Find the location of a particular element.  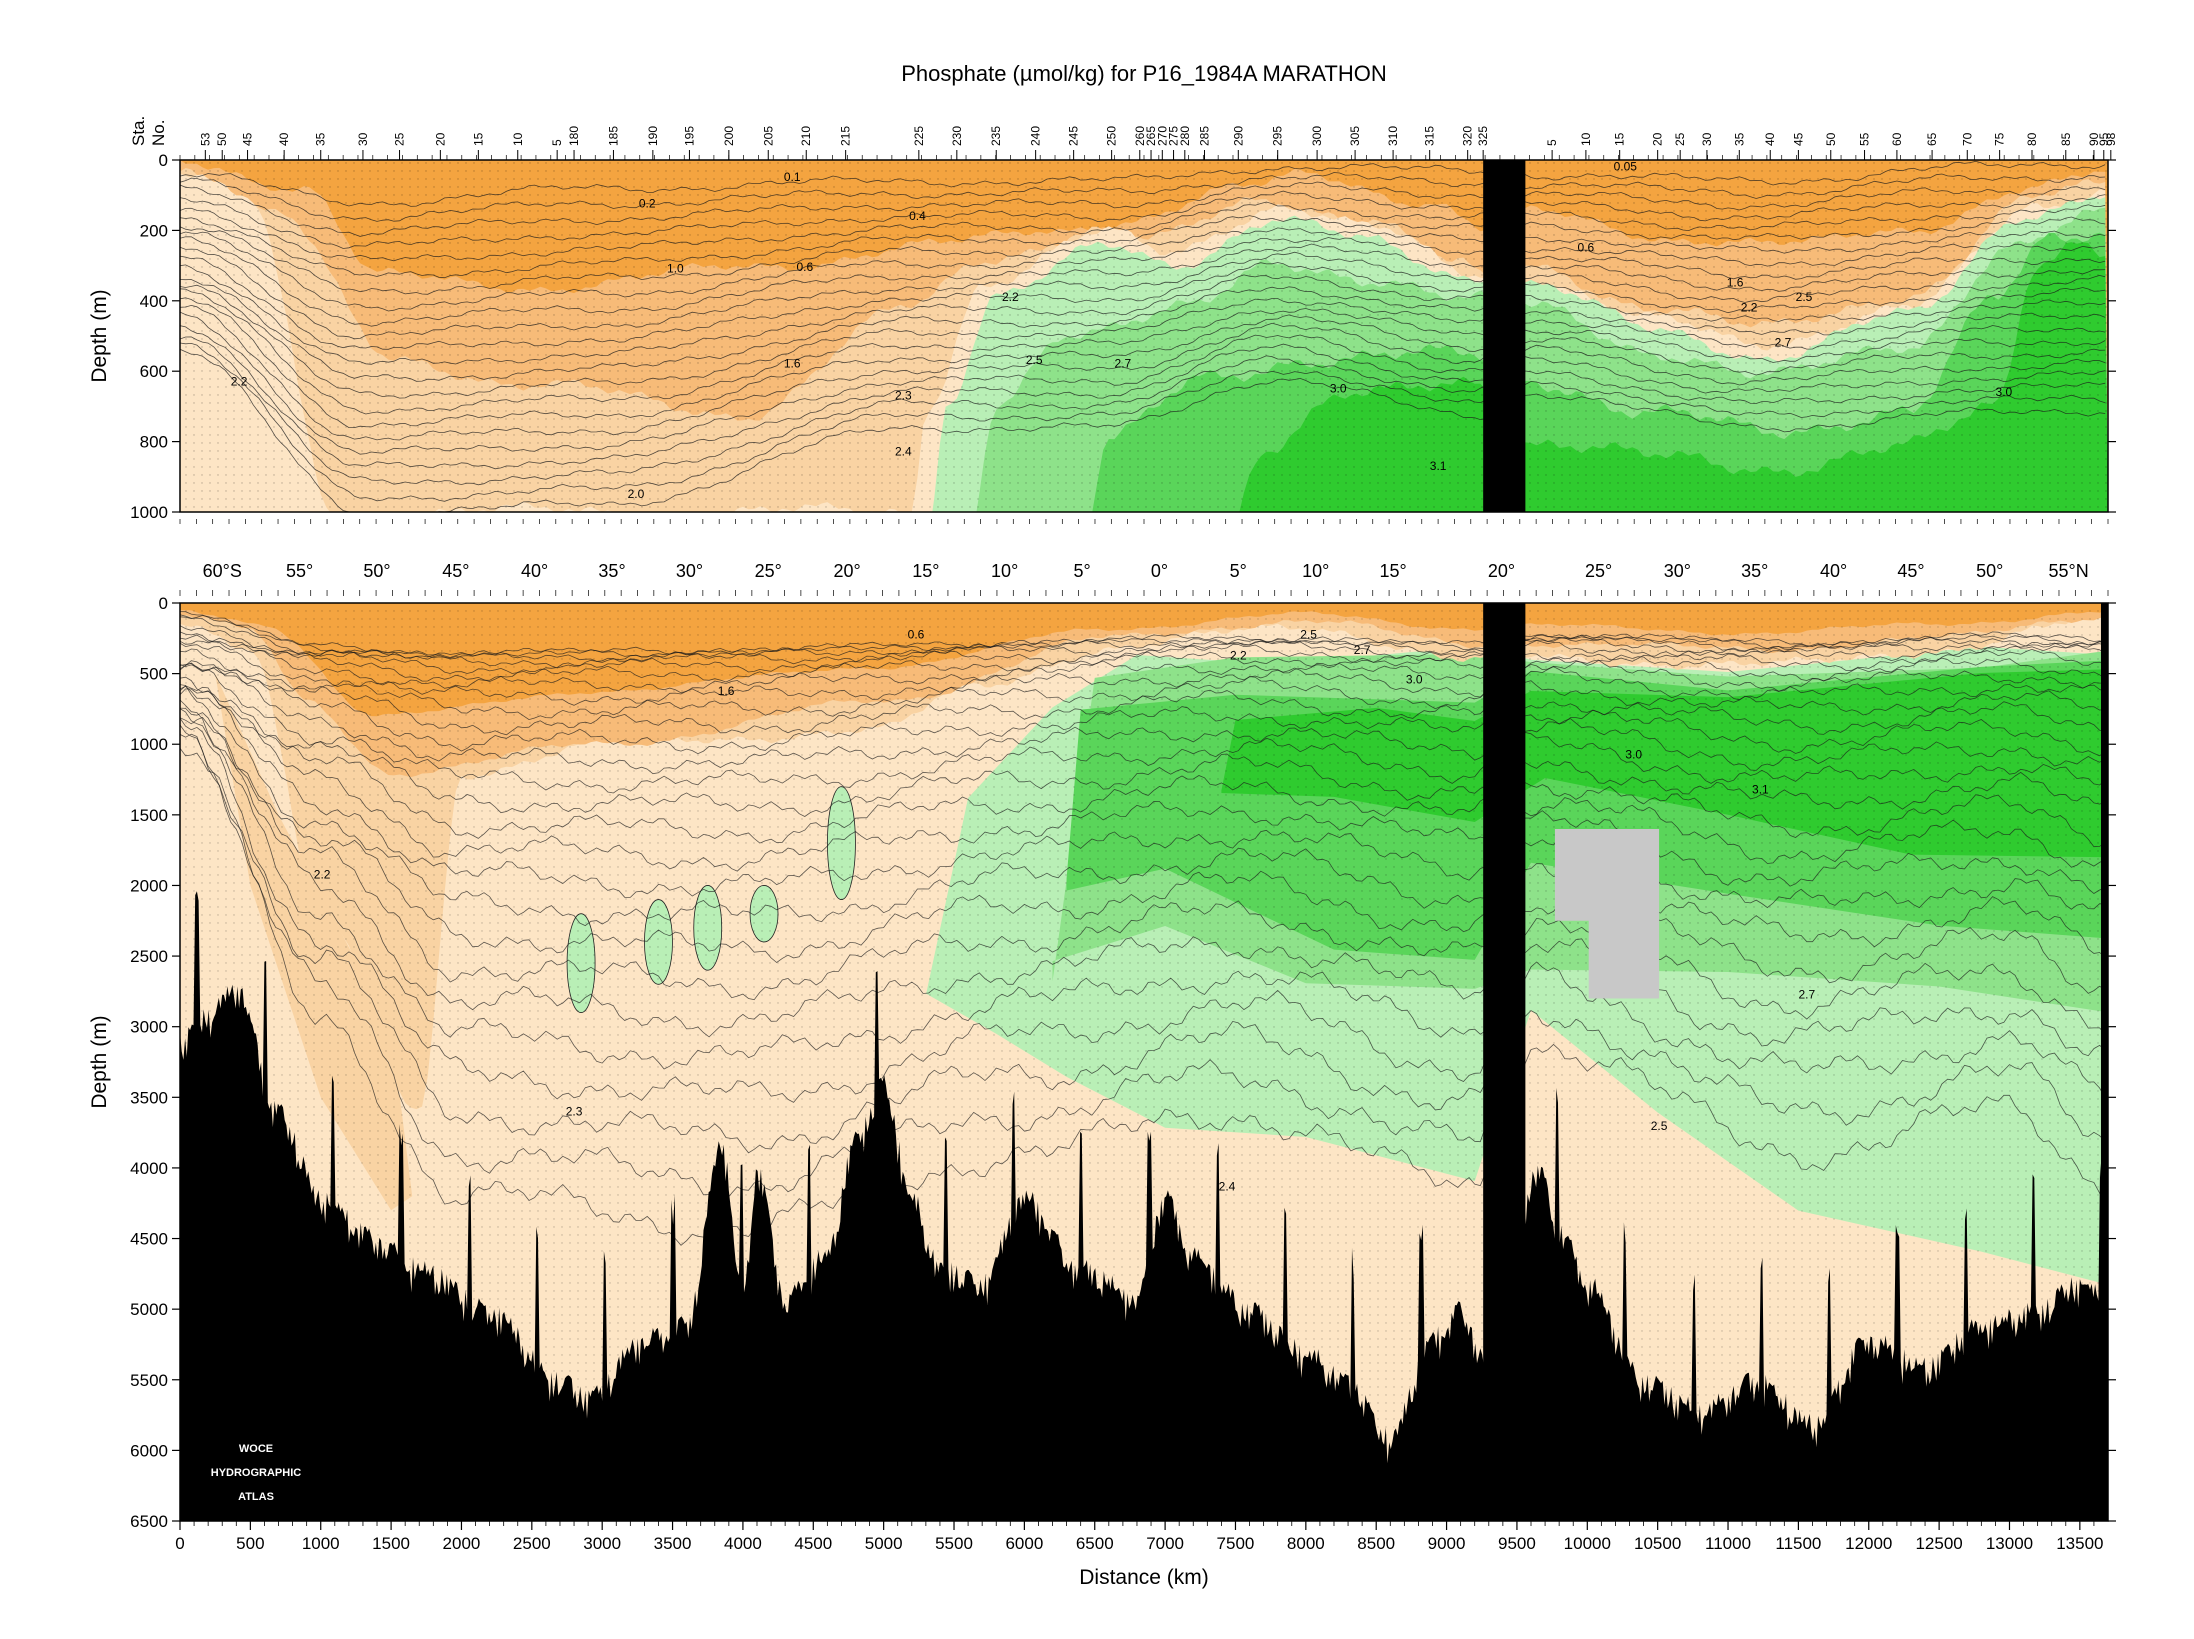

top-contour-label: 2.4 is located at coordinates (903, 452).